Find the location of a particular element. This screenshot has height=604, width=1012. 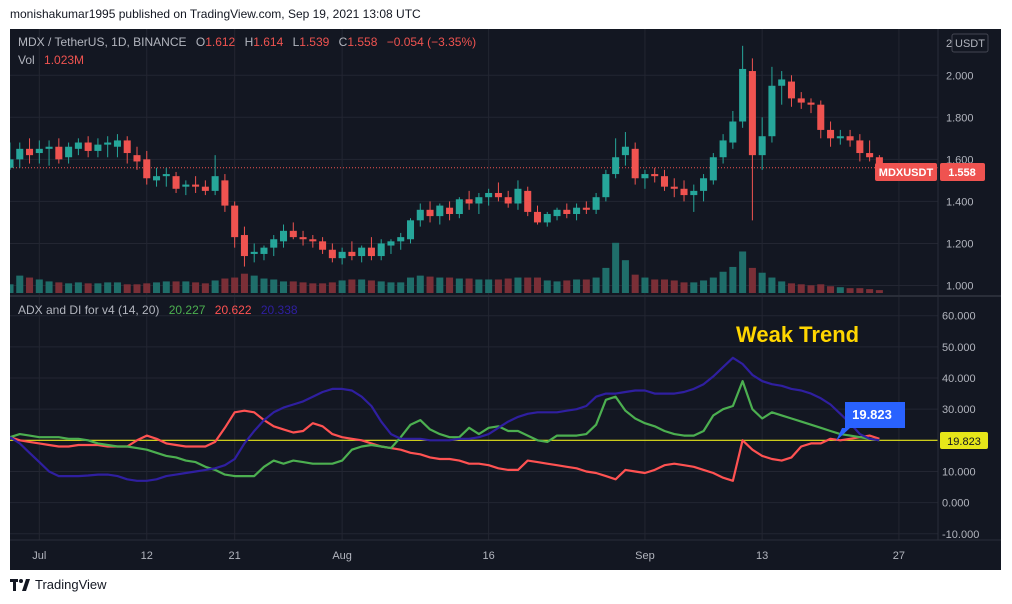

low-value: 1.539 is located at coordinates (314, 42).